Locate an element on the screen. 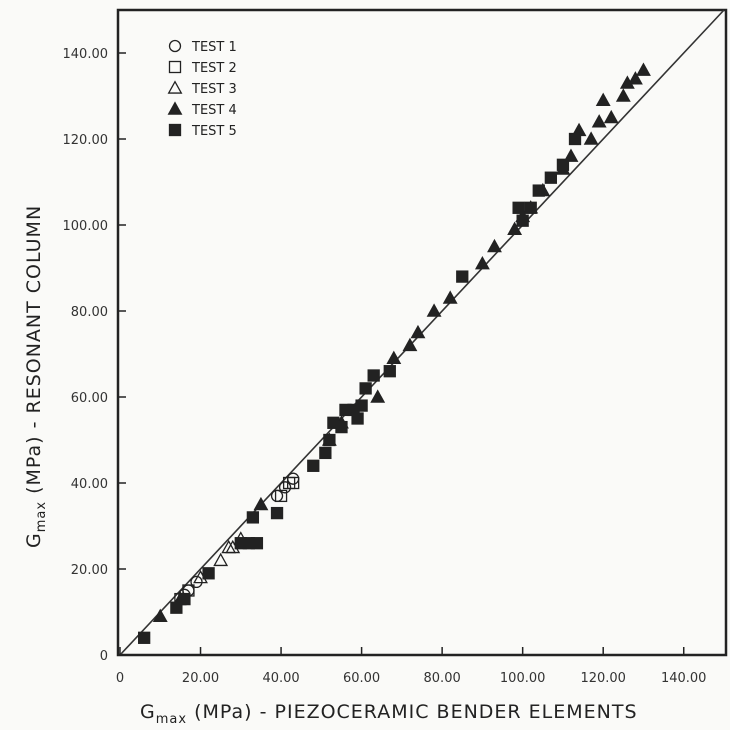  legend-label: TEST 3 is located at coordinates (214, 89).